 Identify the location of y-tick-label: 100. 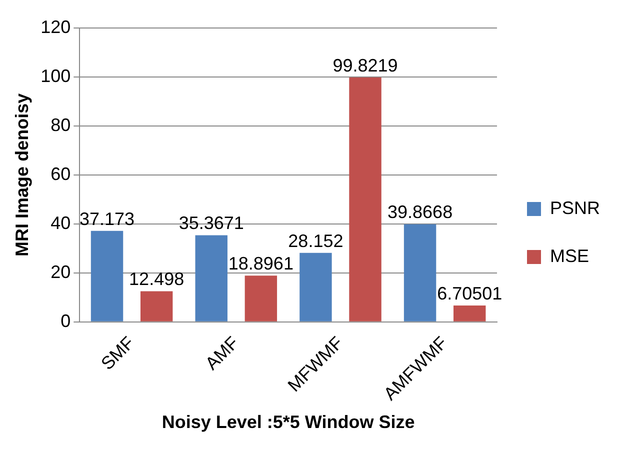
(55, 76).